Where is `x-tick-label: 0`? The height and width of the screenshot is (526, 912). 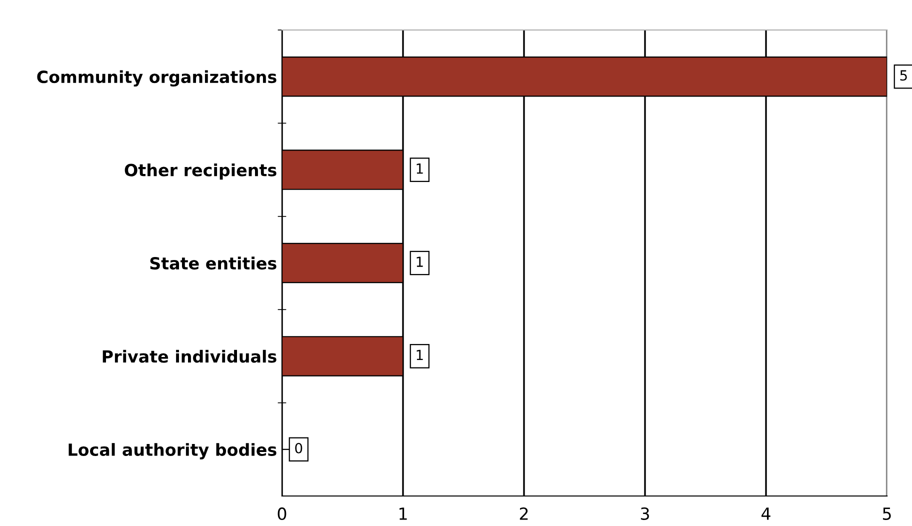 x-tick-label: 0 is located at coordinates (282, 513).